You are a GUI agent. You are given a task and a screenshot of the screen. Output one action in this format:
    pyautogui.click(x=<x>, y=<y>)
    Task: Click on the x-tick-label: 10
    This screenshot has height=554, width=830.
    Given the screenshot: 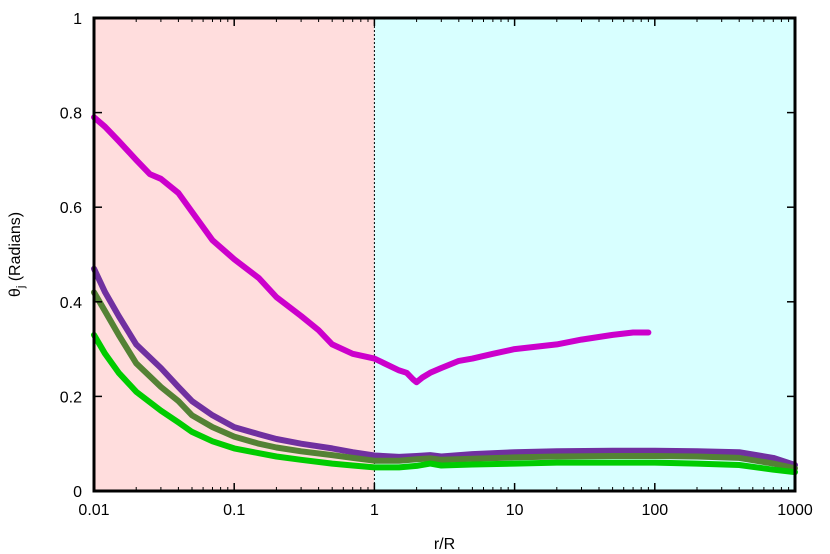 What is the action you would take?
    pyautogui.click(x=515, y=510)
    